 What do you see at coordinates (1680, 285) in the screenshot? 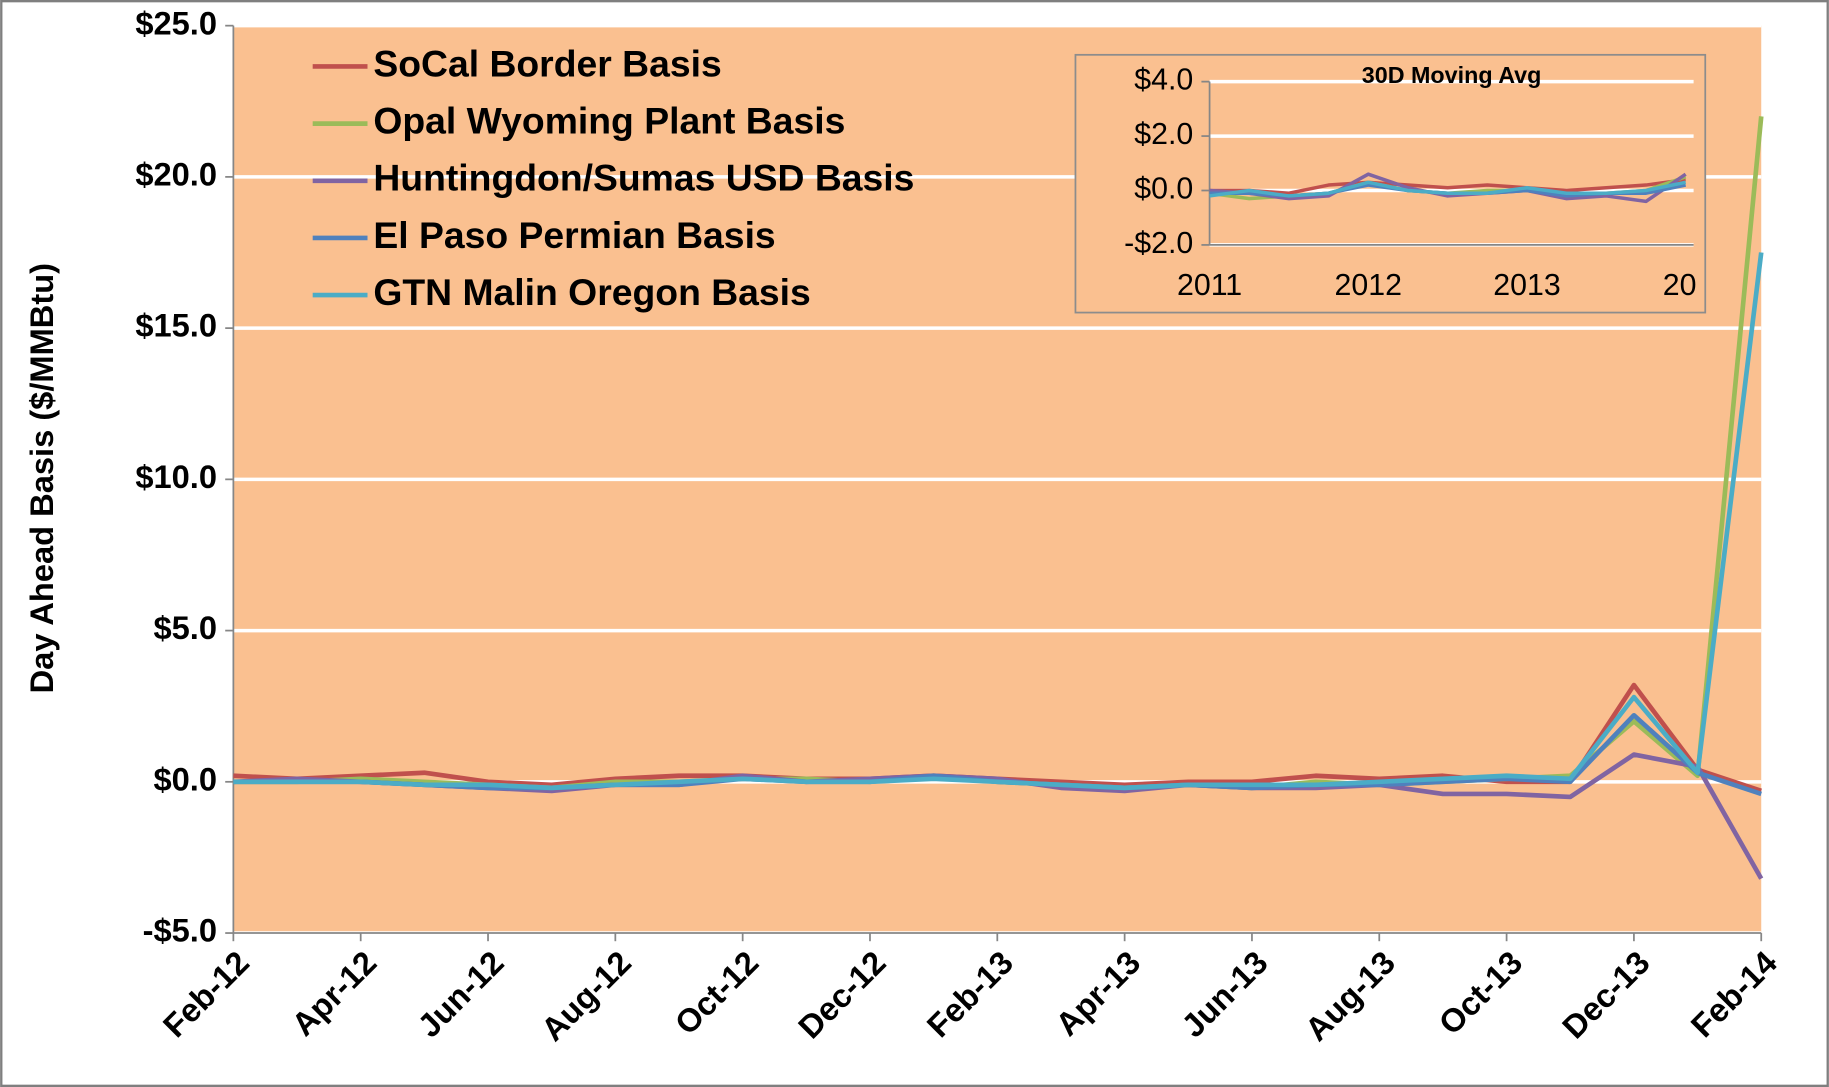
I see `x-tick-label: 20` at bounding box center [1680, 285].